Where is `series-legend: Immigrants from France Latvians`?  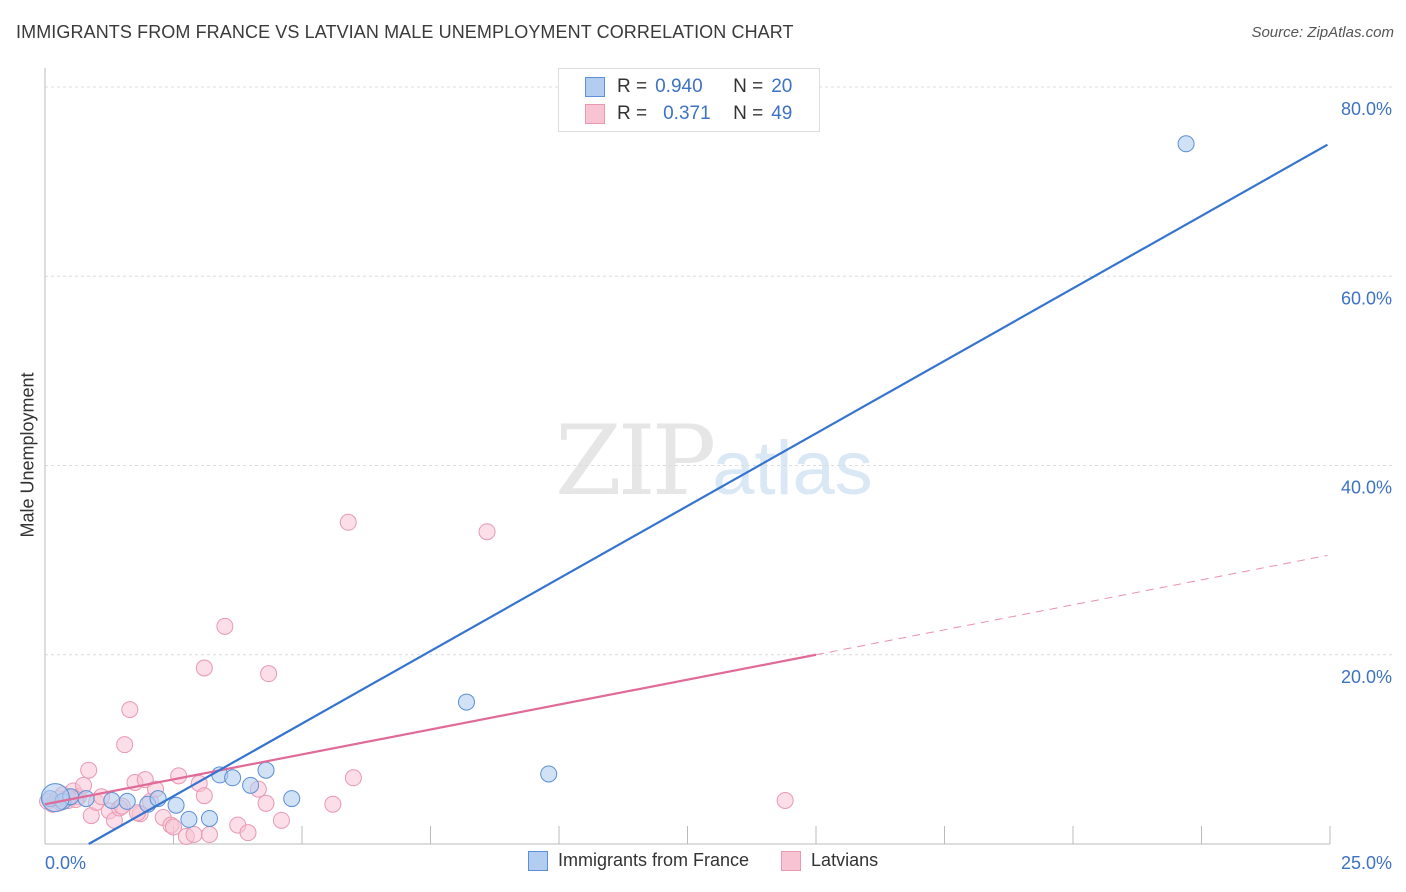
series-legend: Immigrants from France Latvians is located at coordinates (719, 860).